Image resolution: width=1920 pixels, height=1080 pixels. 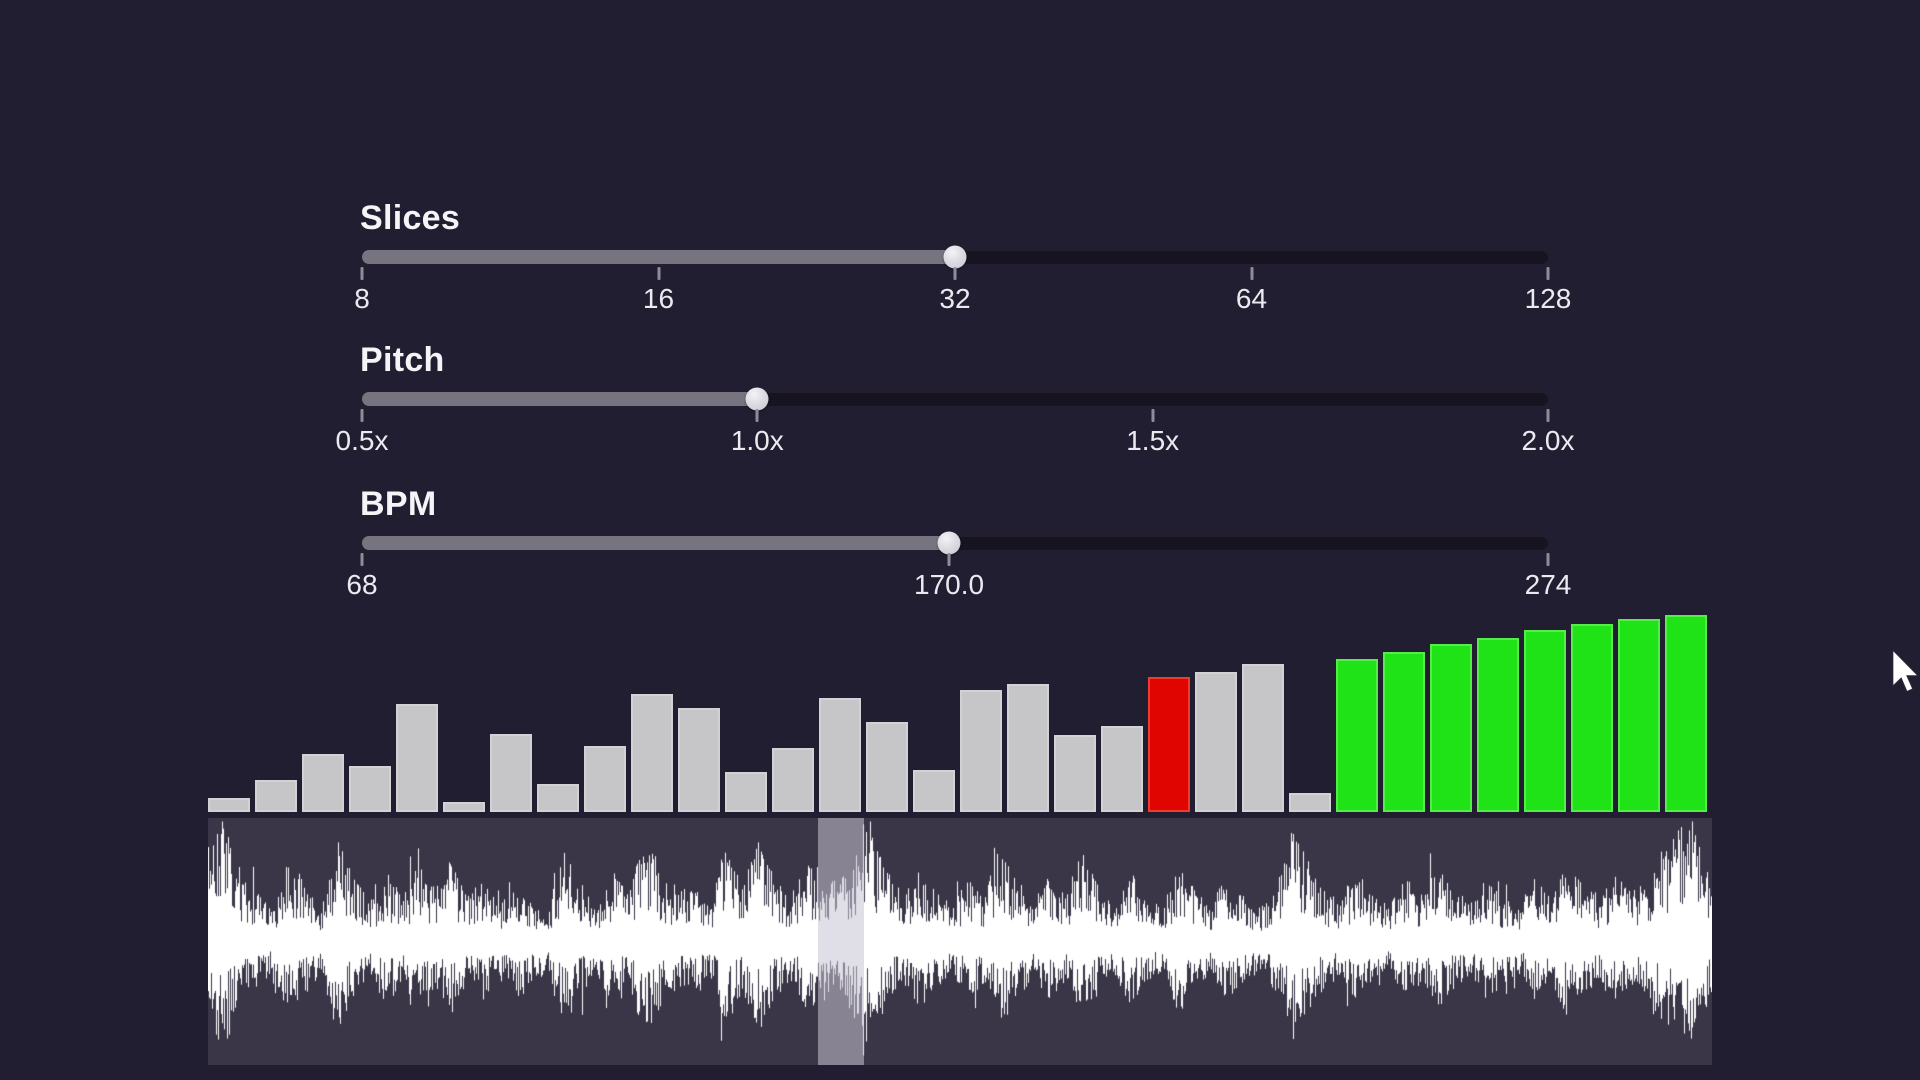 What do you see at coordinates (1548, 298) in the screenshot?
I see `slices-tick-label: 128` at bounding box center [1548, 298].